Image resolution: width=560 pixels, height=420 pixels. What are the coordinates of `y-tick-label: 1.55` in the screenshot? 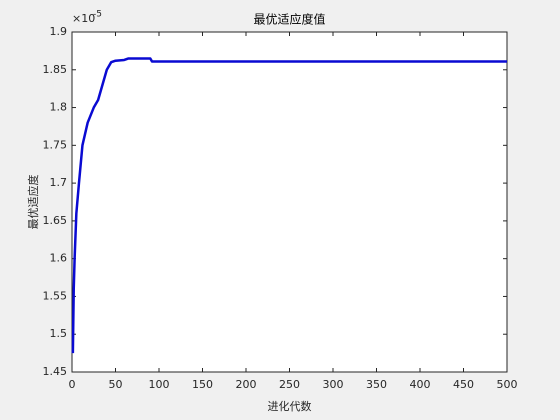 It's located at (55, 295).